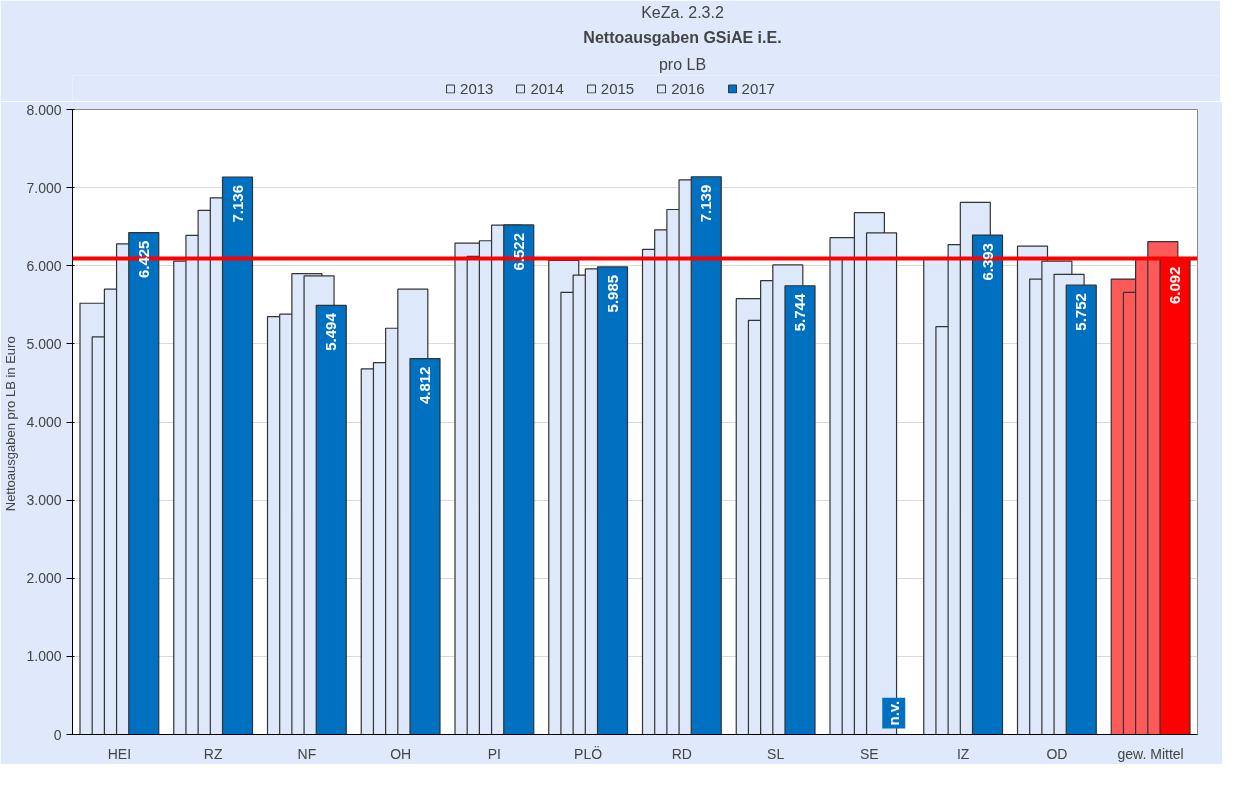  Describe the element at coordinates (424, 385) in the screenshot. I see `data-label: 4.812` at that location.